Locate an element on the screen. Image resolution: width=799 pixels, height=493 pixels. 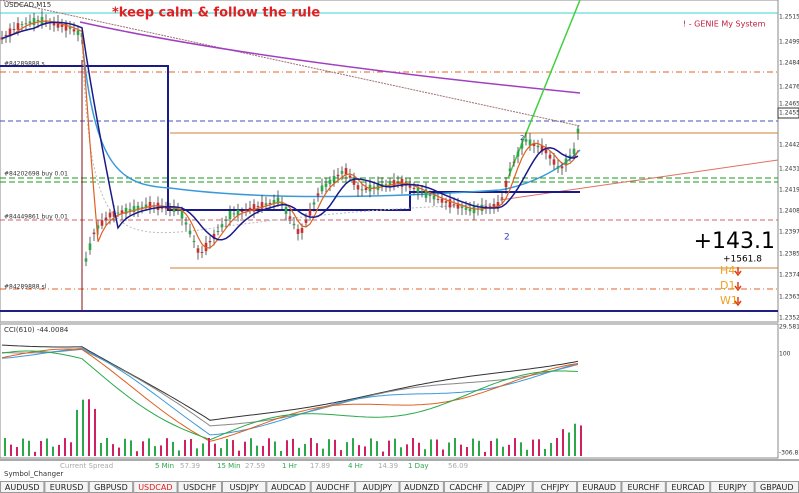
symbol-button-label: GBPUSD is located at coordinates (111, 487).